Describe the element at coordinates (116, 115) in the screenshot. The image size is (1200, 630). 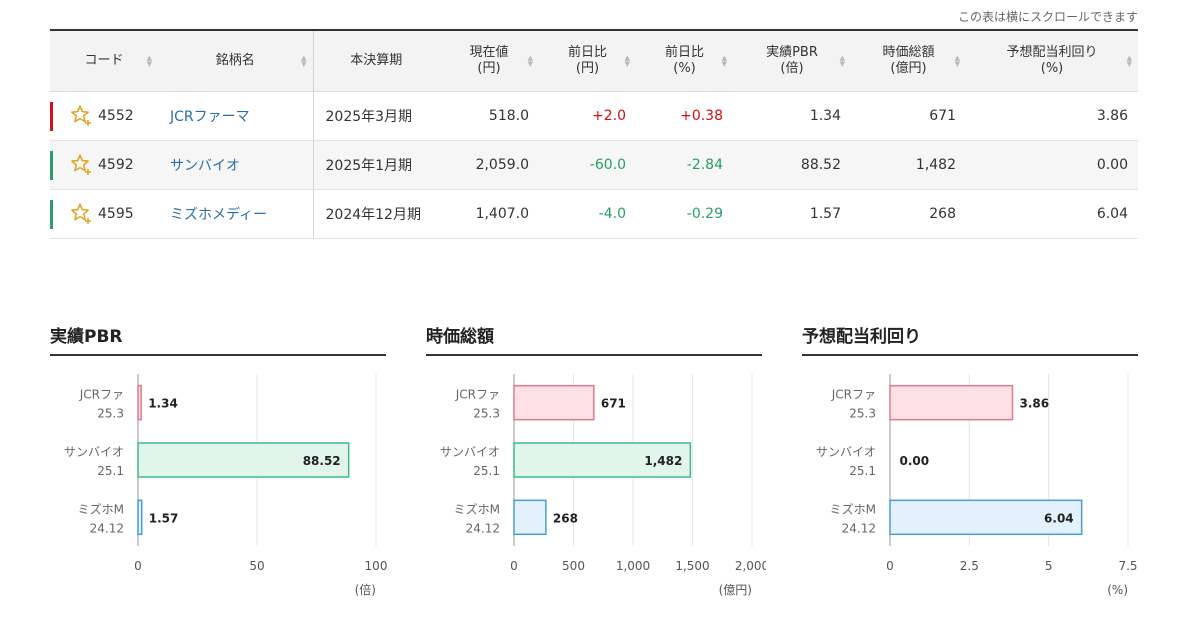
I see `stock-code: 4552` at that location.